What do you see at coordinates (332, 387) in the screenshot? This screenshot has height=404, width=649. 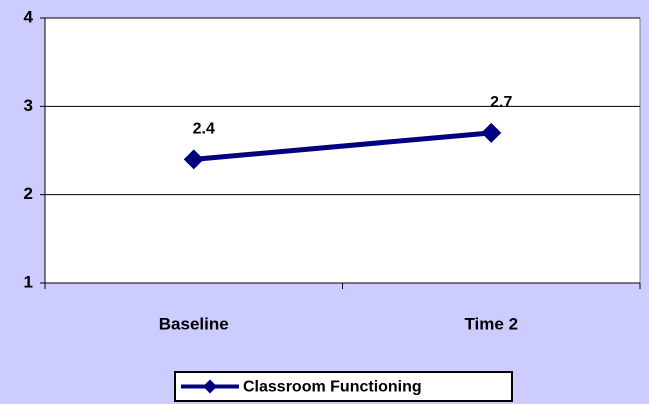 I see `legend-label: Classroom Functioning` at bounding box center [332, 387].